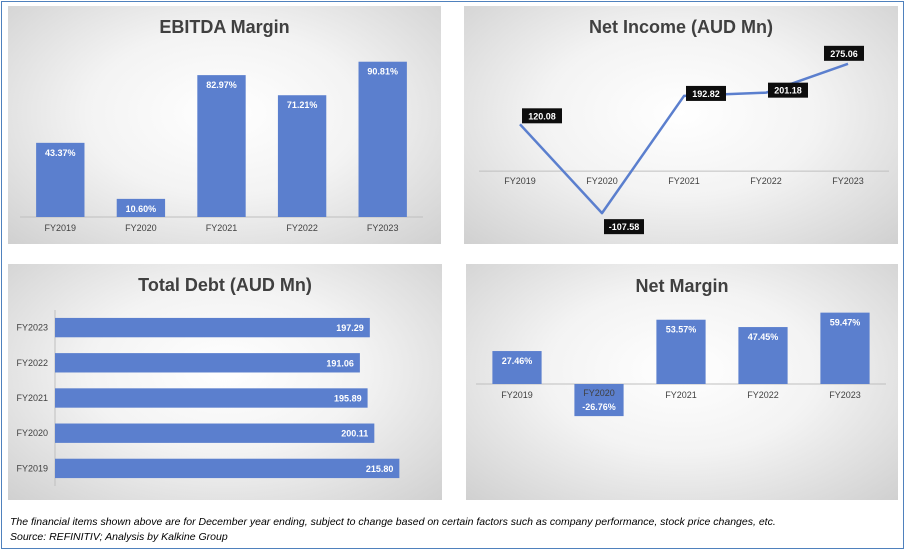  I want to click on data-label-fy2023: 275.06, so click(844, 54).